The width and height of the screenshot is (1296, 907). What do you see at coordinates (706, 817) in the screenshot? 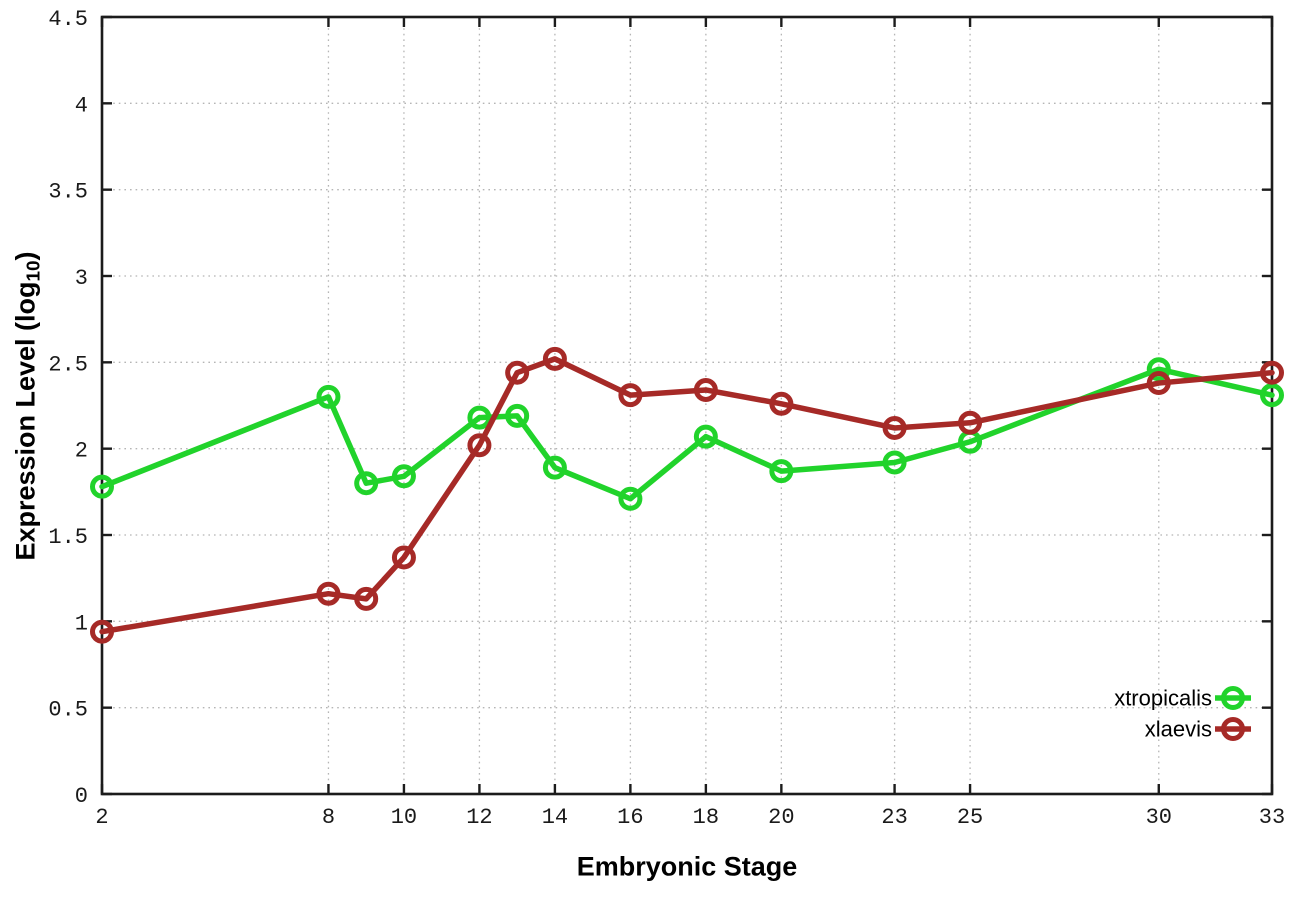
I see `x-tick-label: 18` at bounding box center [706, 817].